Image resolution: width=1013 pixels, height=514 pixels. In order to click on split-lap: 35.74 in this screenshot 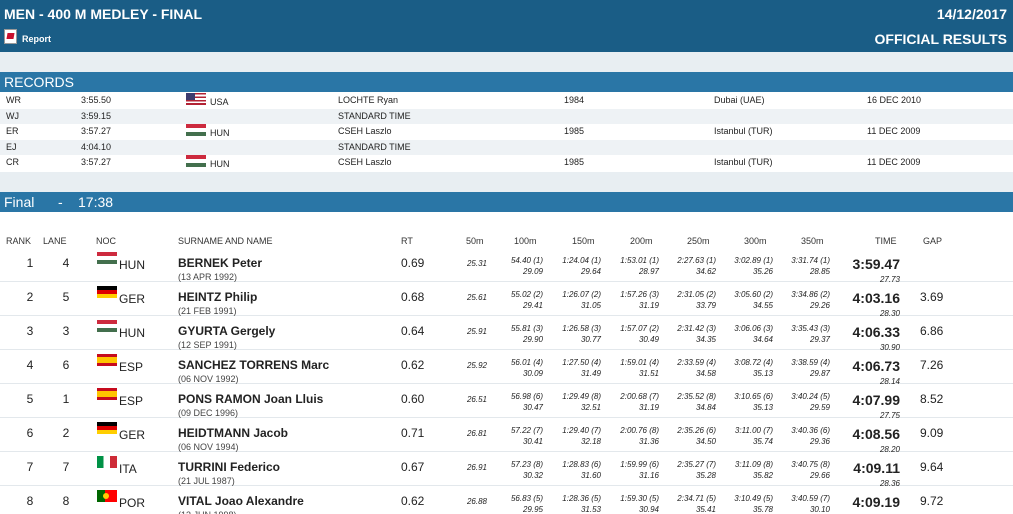, I will do `click(762, 441)`.